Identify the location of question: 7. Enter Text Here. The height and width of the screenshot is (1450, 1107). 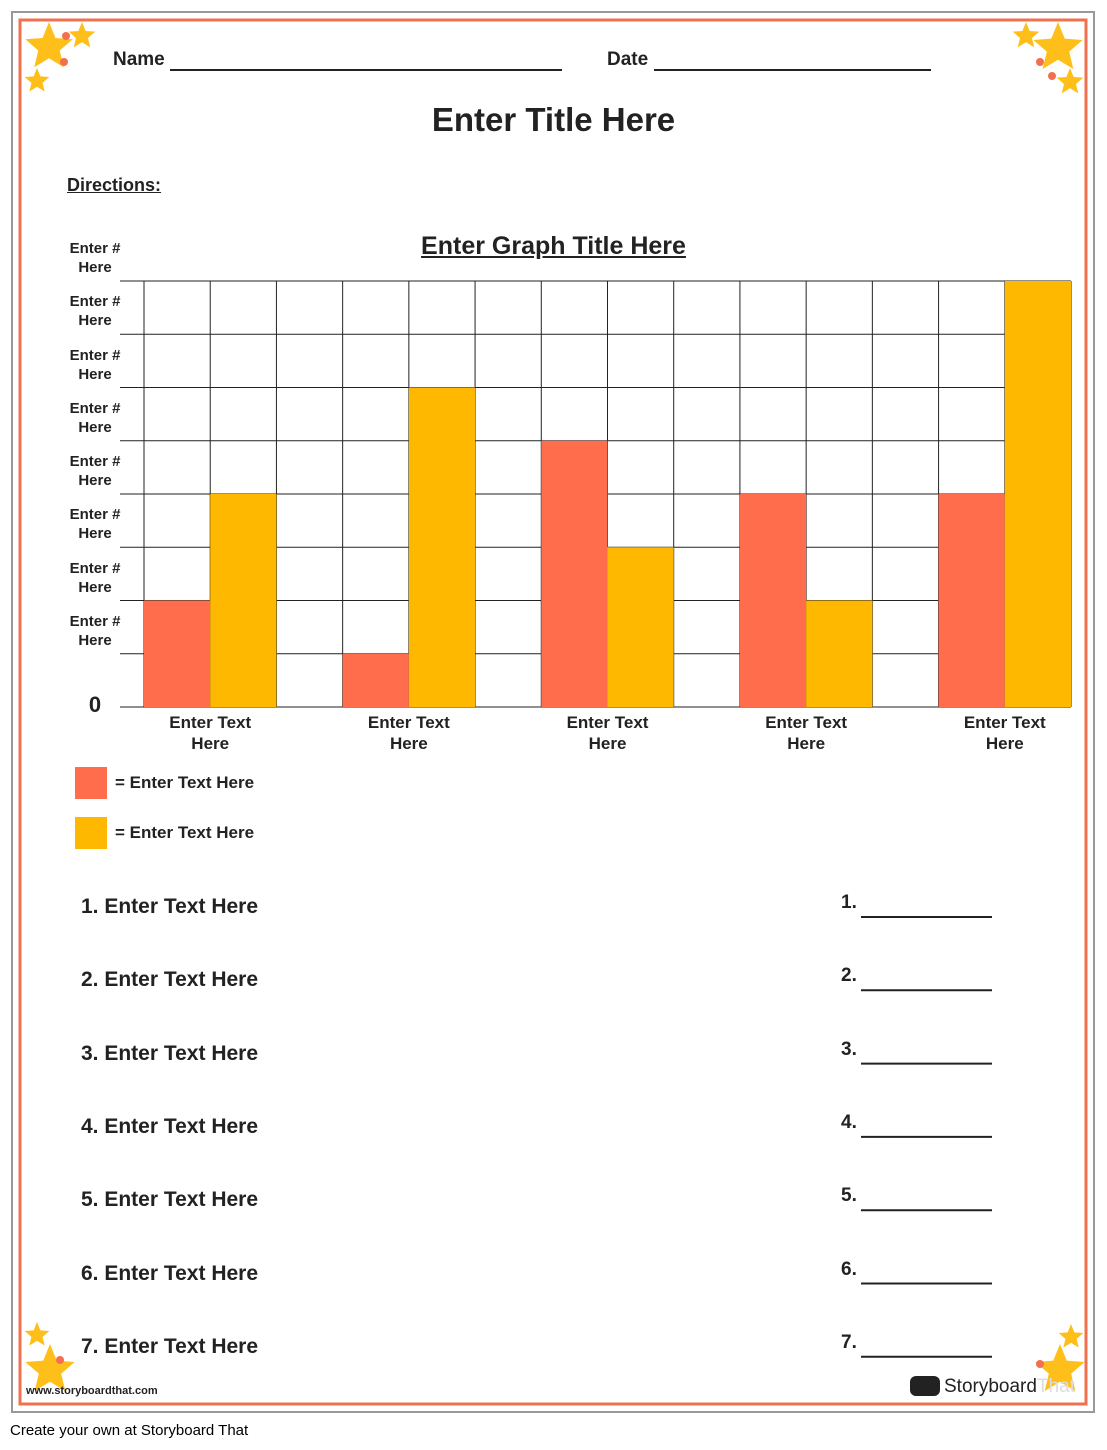
(170, 1346).